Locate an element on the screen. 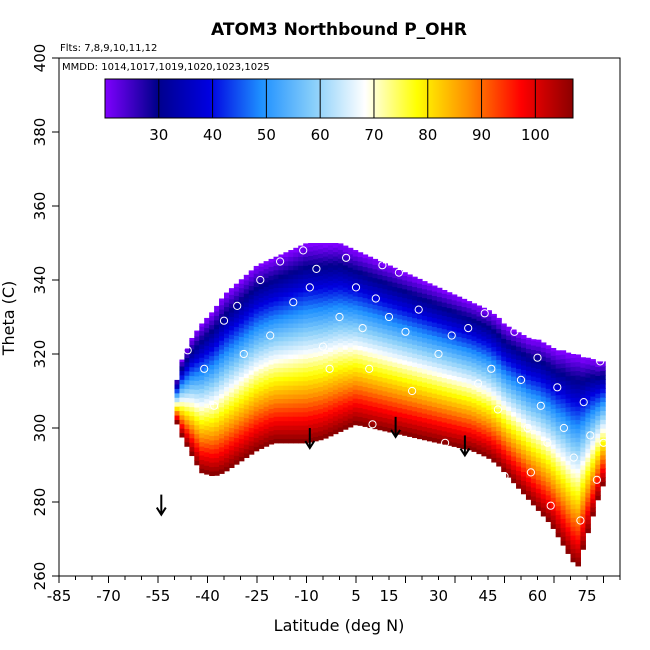  heatmap-cell-1956 is located at coordinates (425, 371).